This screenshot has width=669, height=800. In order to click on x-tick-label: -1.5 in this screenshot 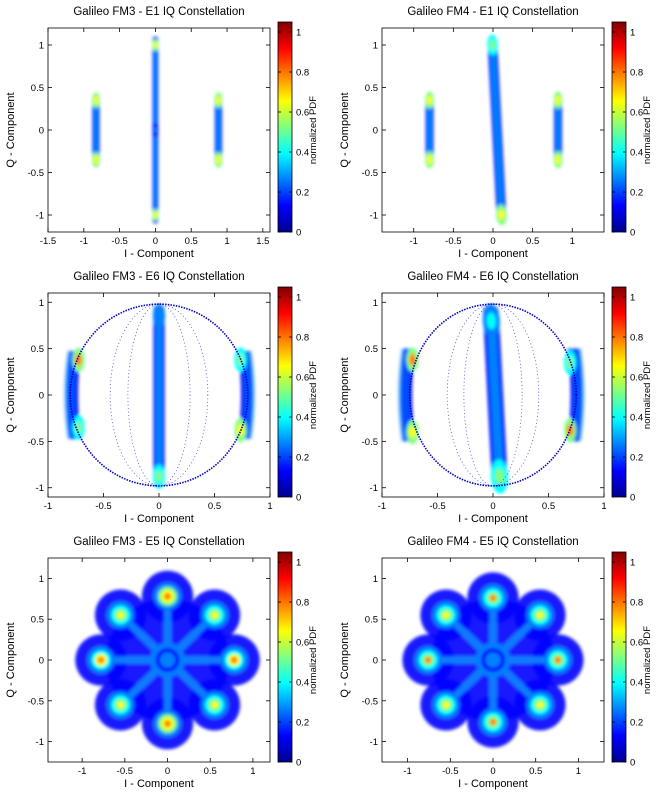, I will do `click(48, 241)`.